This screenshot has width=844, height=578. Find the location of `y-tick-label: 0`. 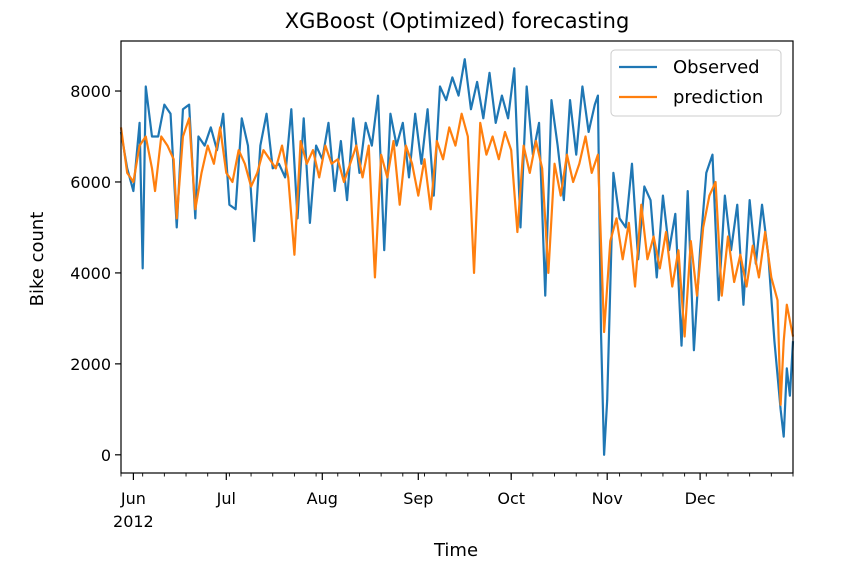

y-tick-label: 0 is located at coordinates (106, 455).